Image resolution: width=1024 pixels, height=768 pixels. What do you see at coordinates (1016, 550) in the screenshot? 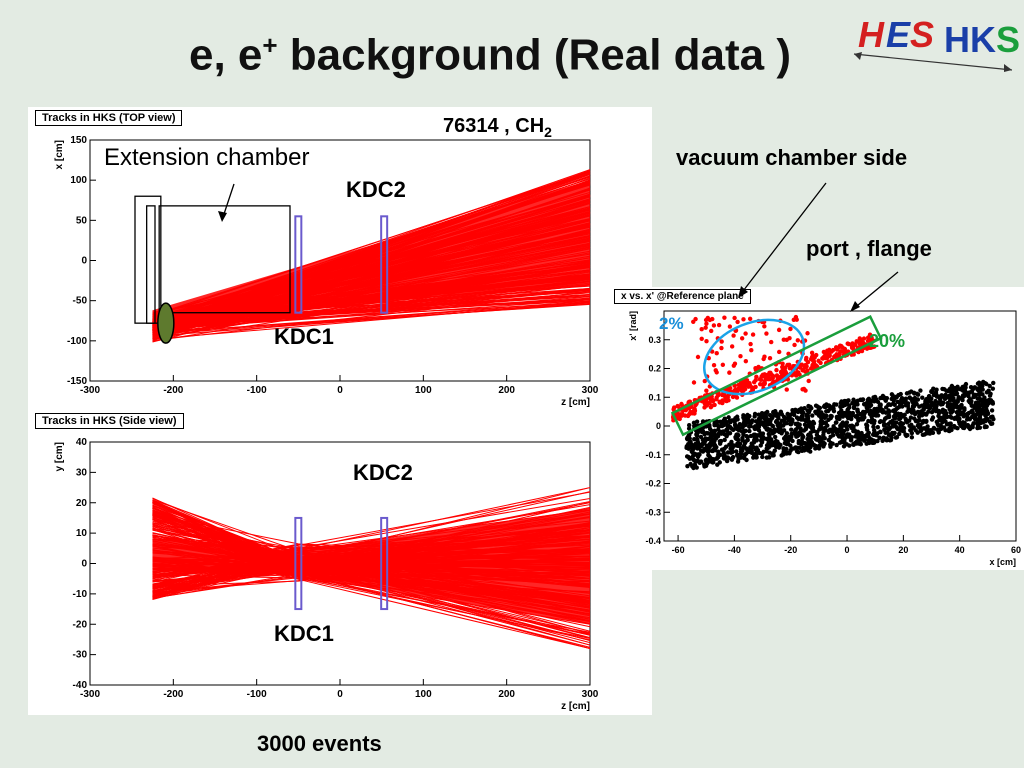
I see `x-tick-label: 60` at bounding box center [1016, 550].